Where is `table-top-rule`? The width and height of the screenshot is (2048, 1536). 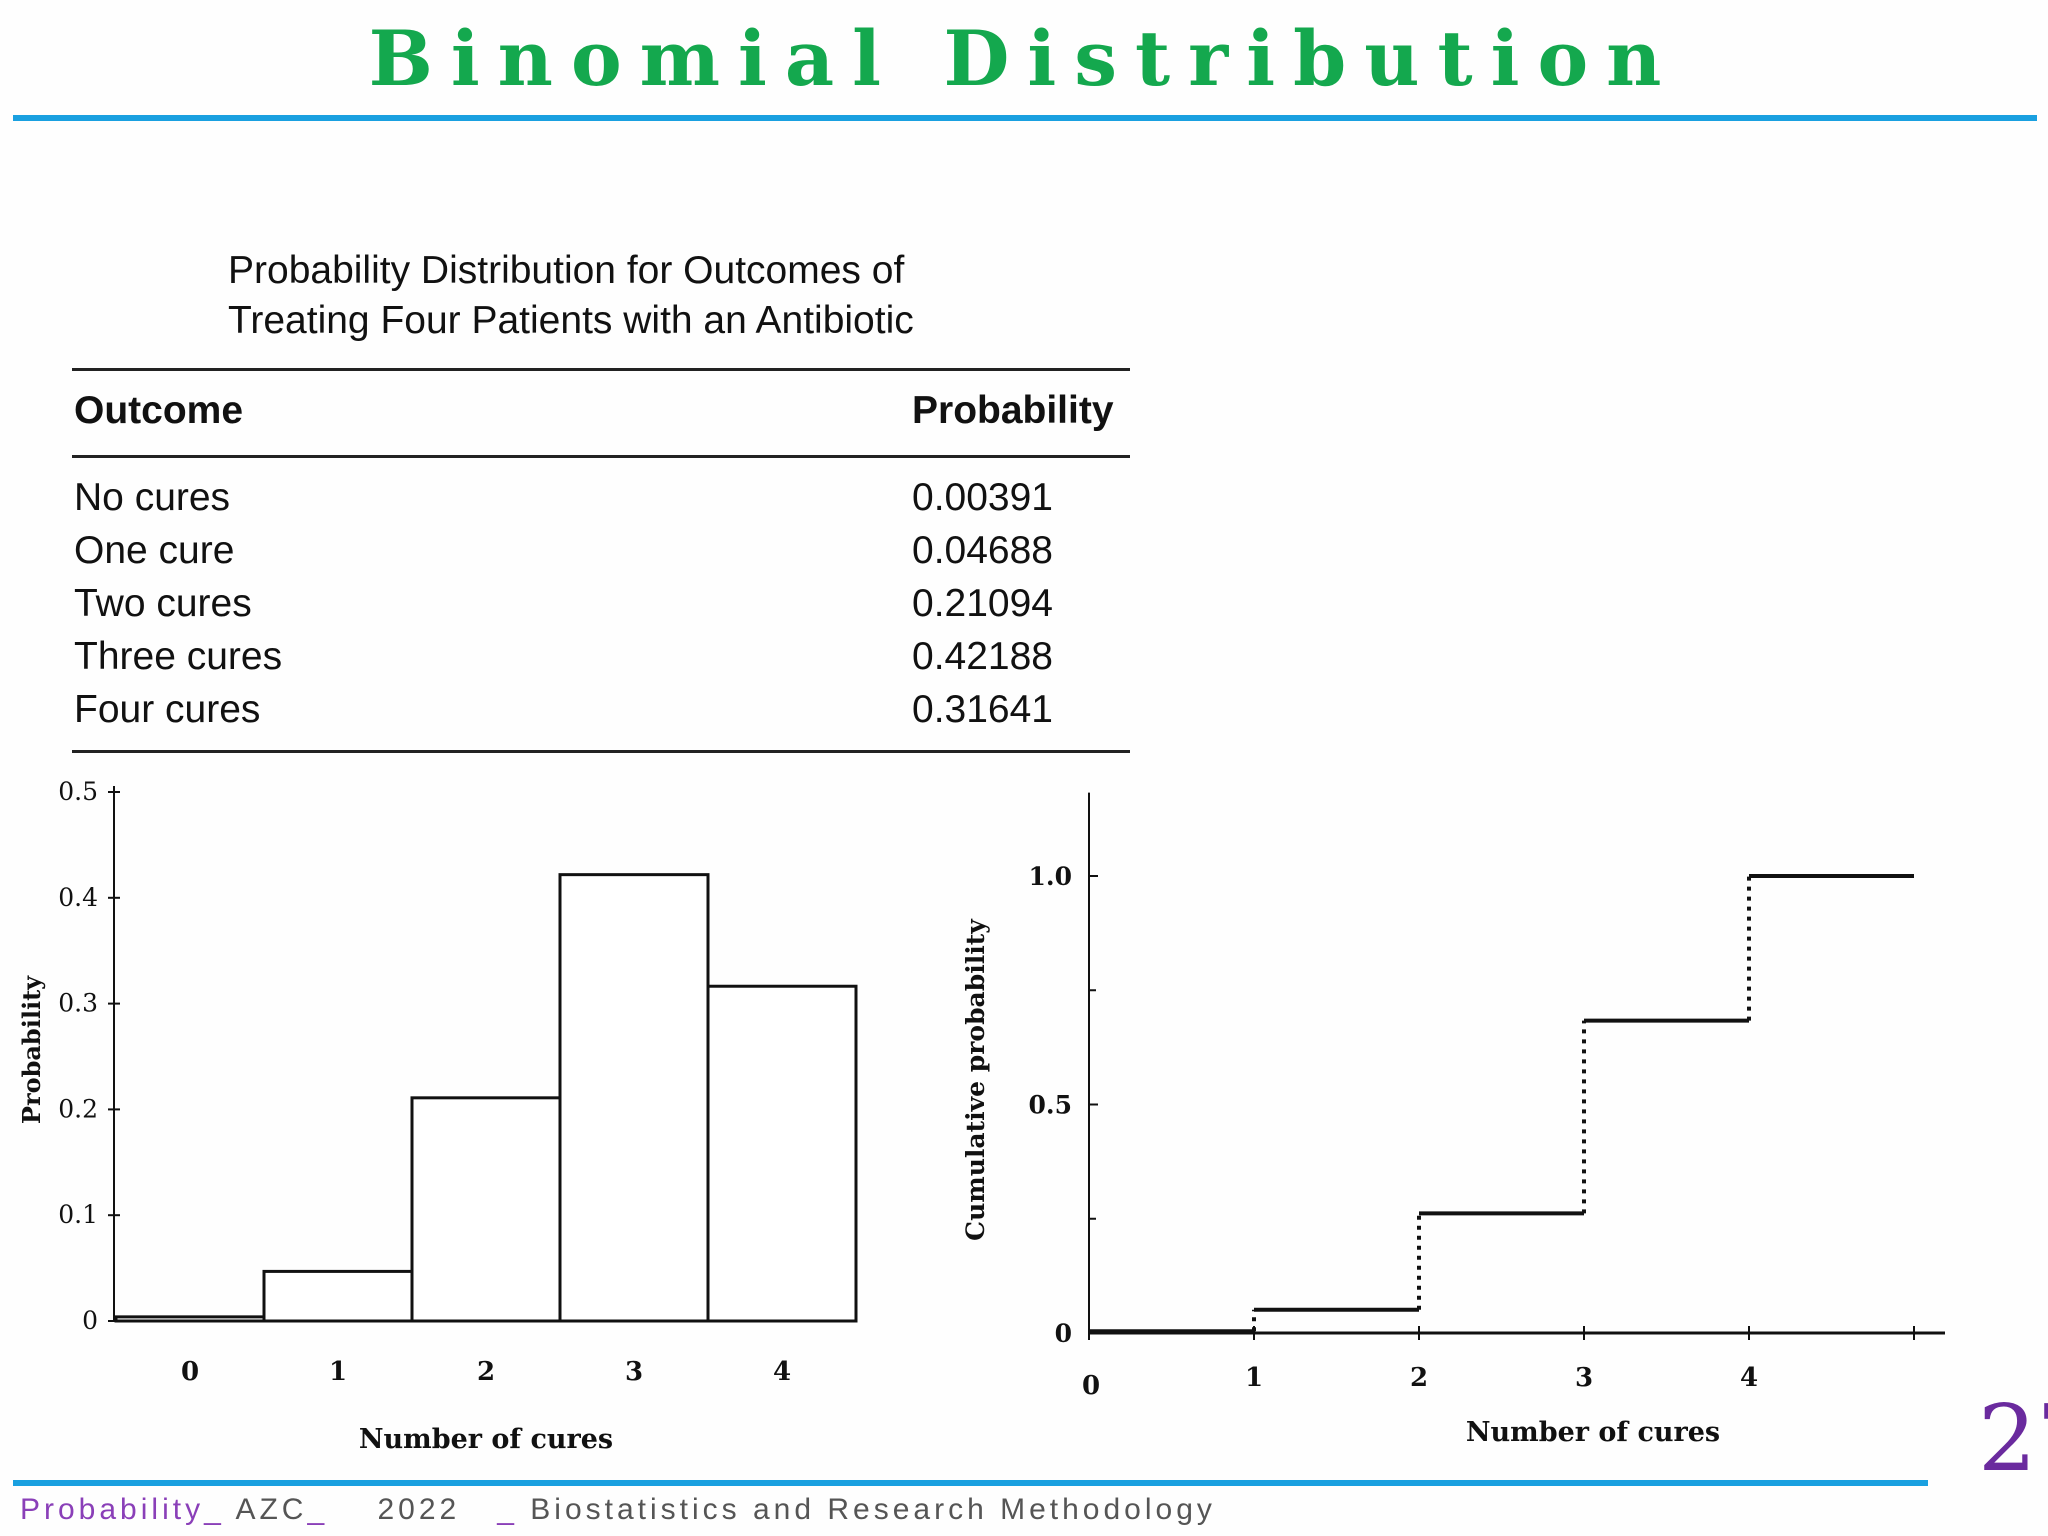 table-top-rule is located at coordinates (601, 369).